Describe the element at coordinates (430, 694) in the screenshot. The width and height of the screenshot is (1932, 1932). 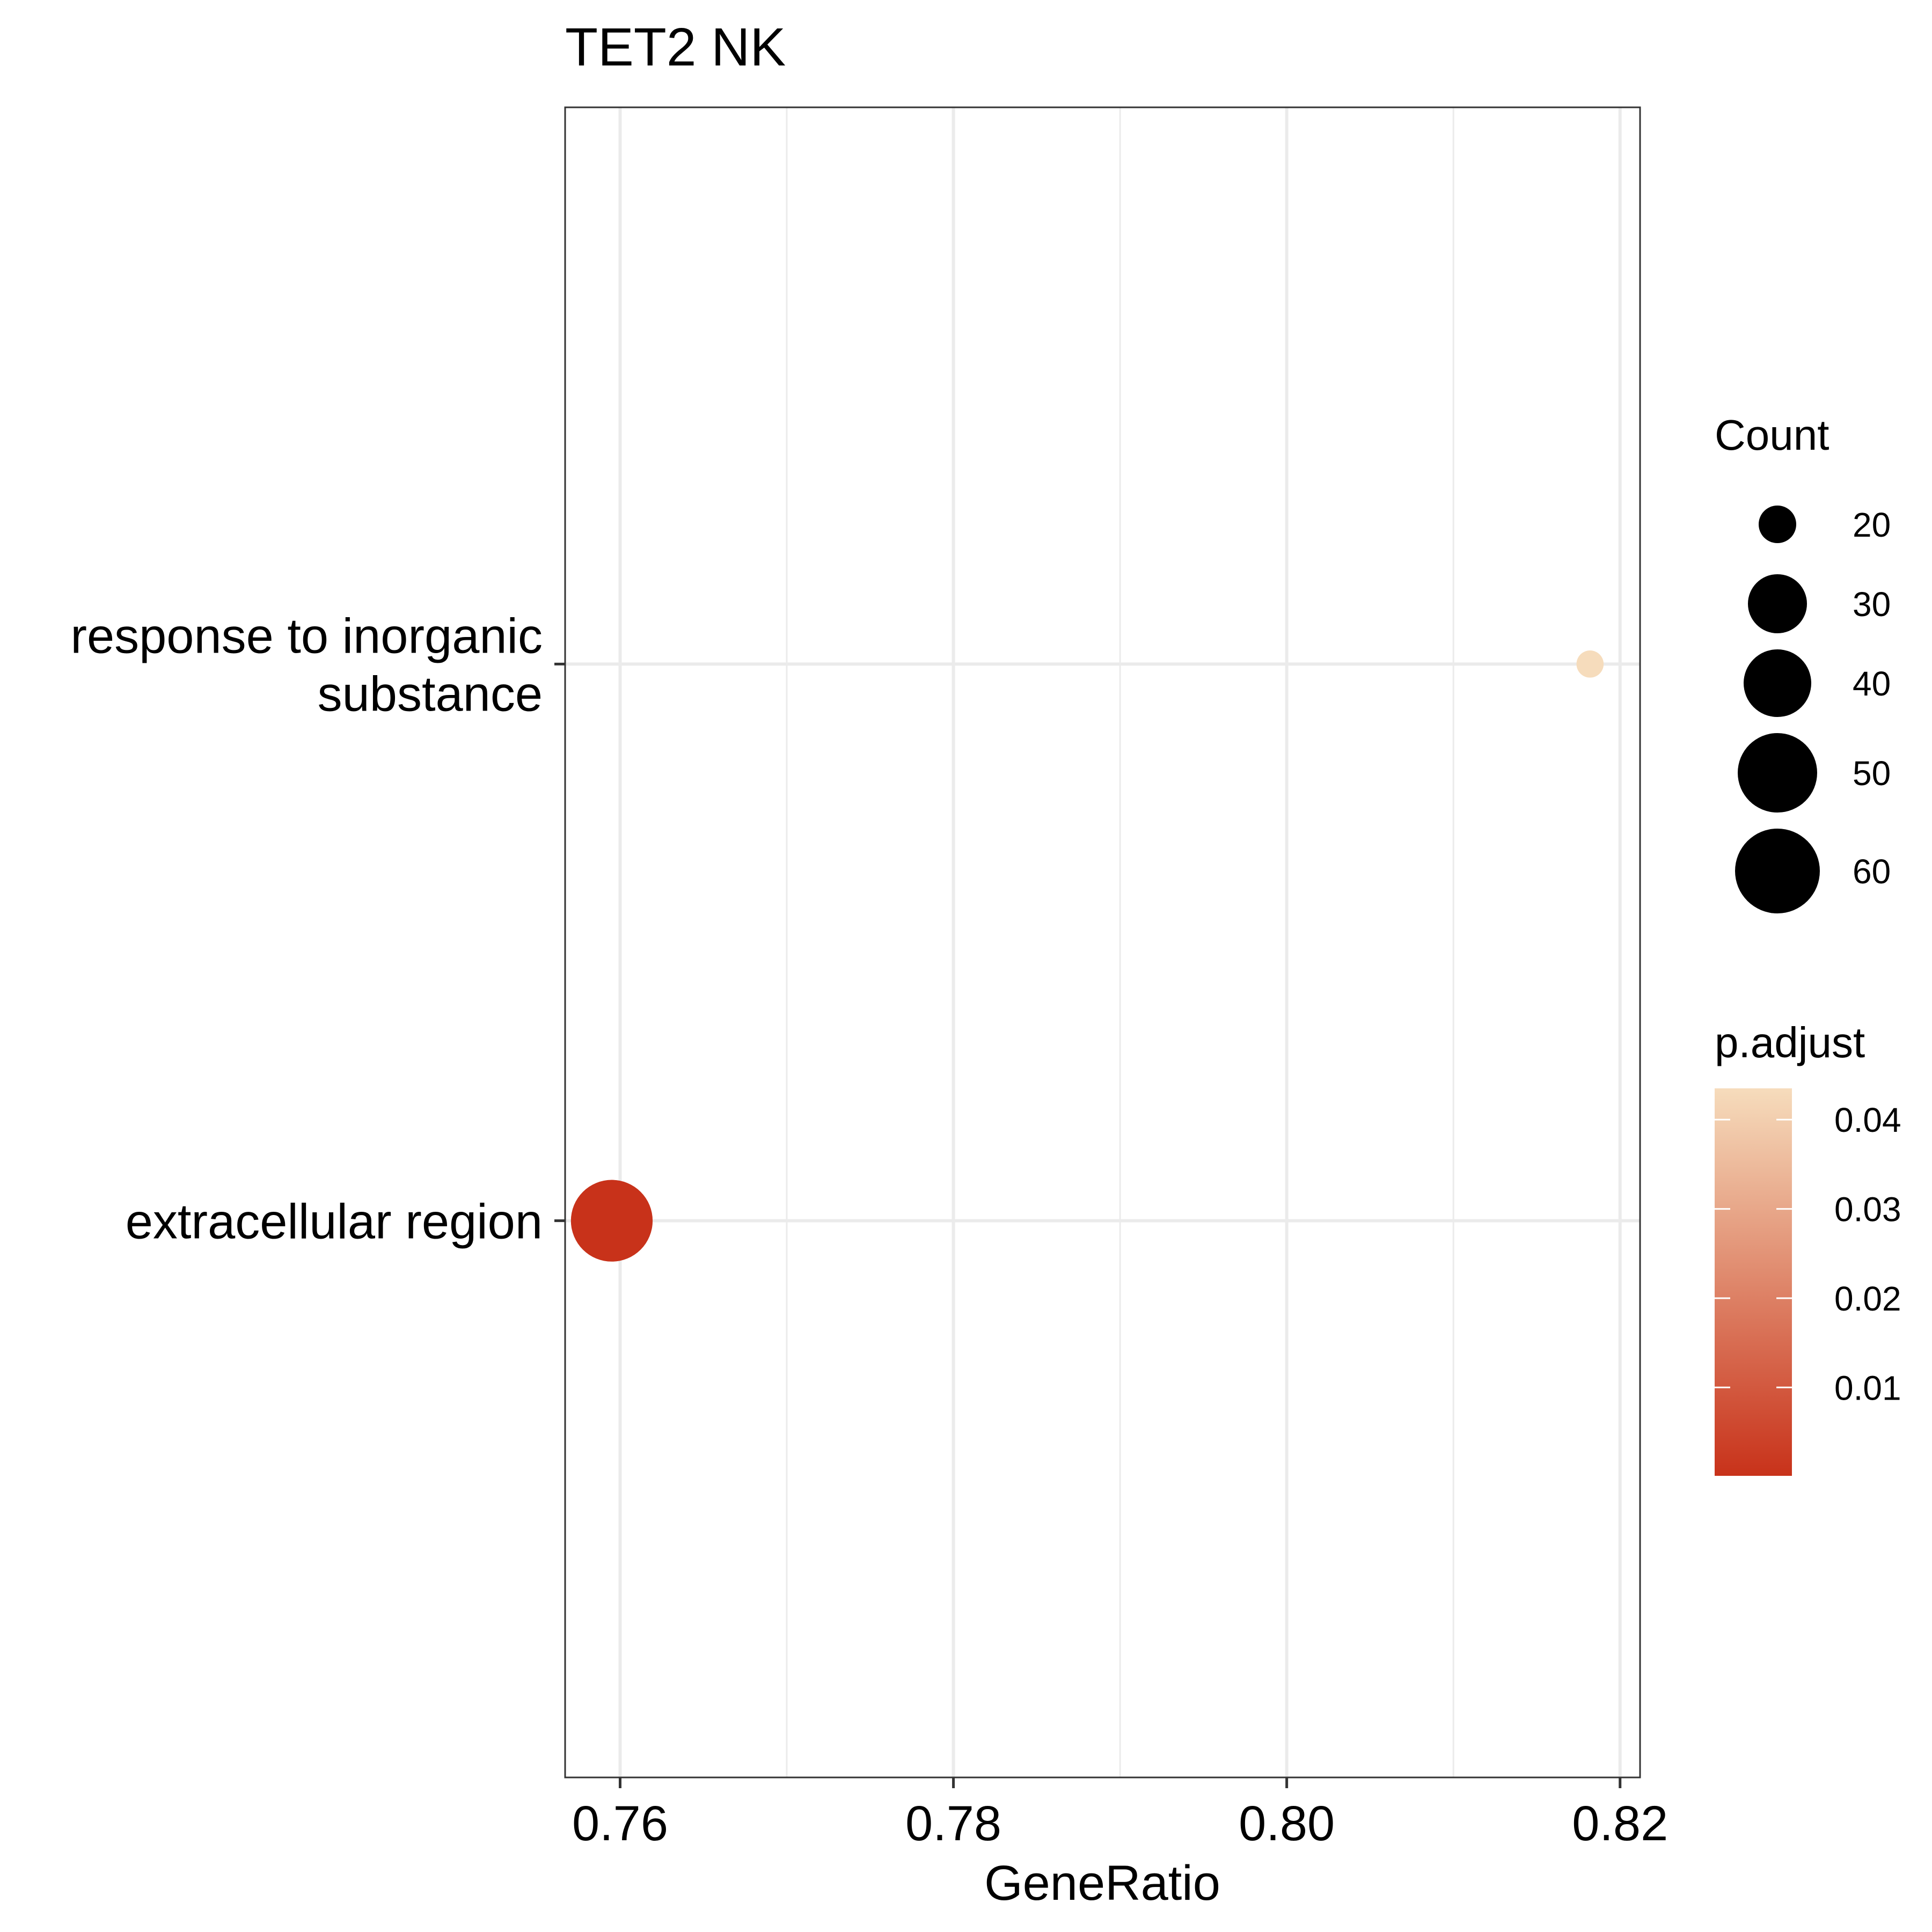
I see `y-tick-label: substance` at that location.